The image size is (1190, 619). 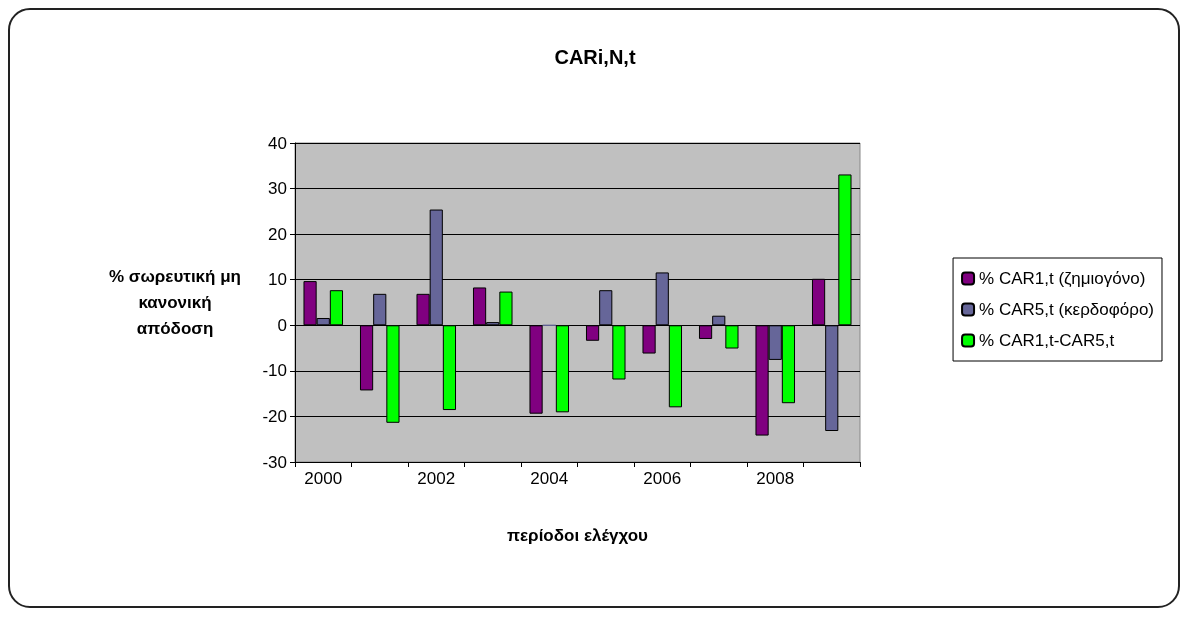 I want to click on y-tick-label: -10, so click(x=274, y=371).